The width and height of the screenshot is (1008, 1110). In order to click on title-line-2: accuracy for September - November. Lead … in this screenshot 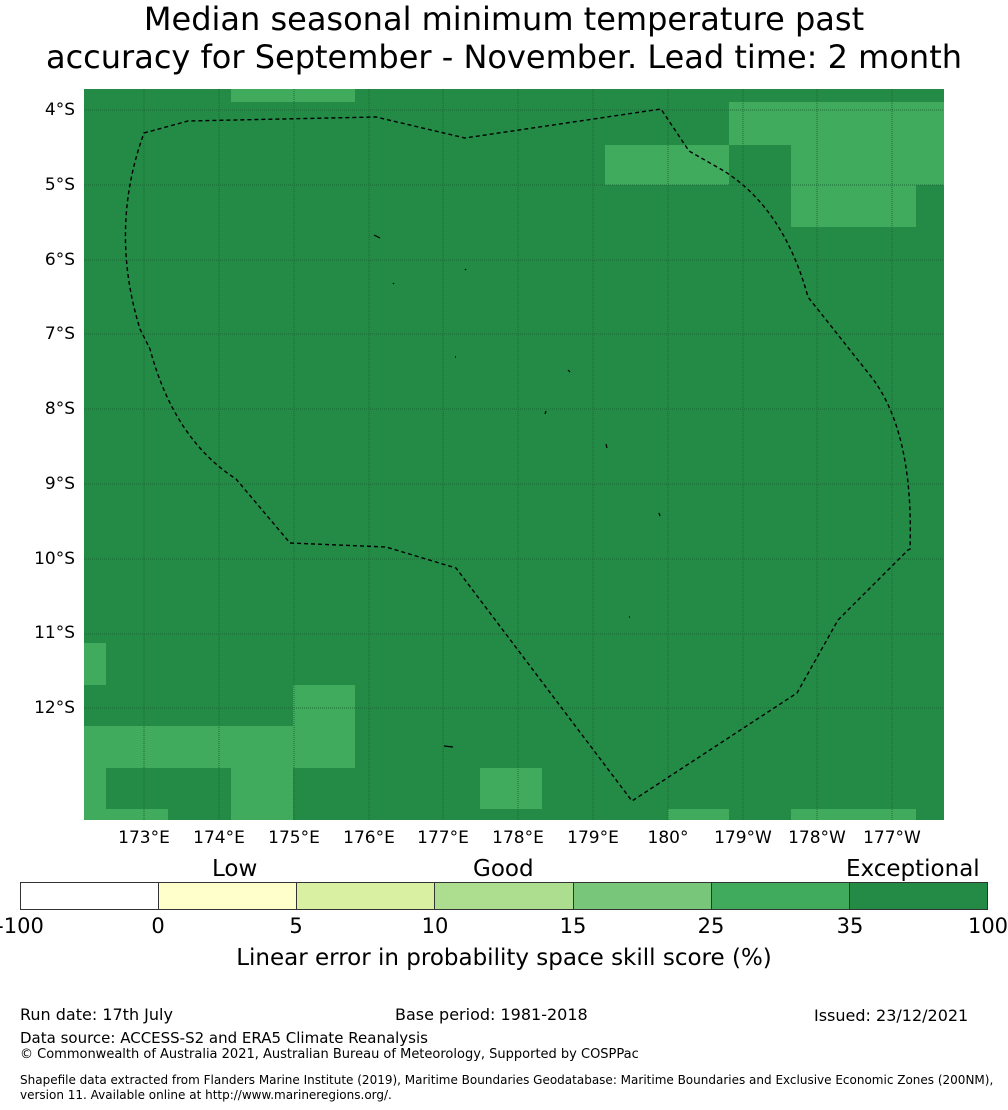, I will do `click(504, 57)`.